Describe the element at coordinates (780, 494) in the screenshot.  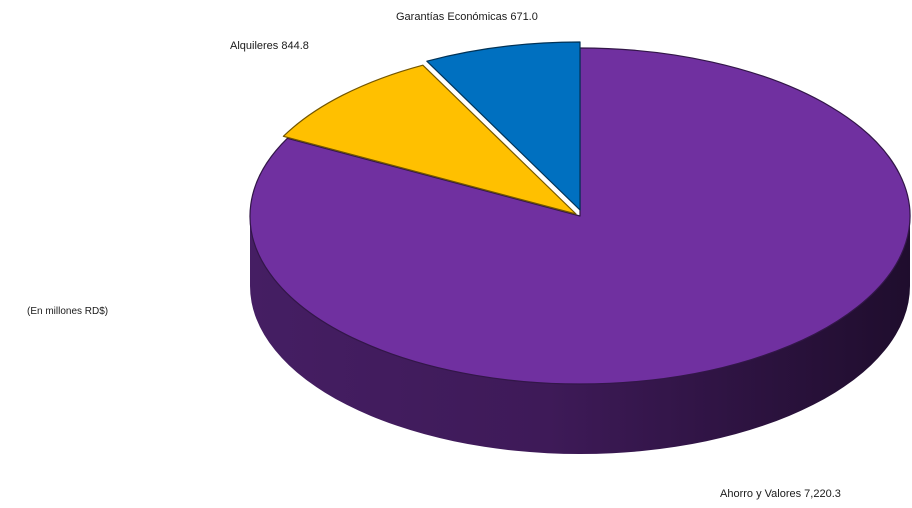
I see `slice-label-ahorro-y-valores: Ahorro y Valores 7,220.3` at that location.